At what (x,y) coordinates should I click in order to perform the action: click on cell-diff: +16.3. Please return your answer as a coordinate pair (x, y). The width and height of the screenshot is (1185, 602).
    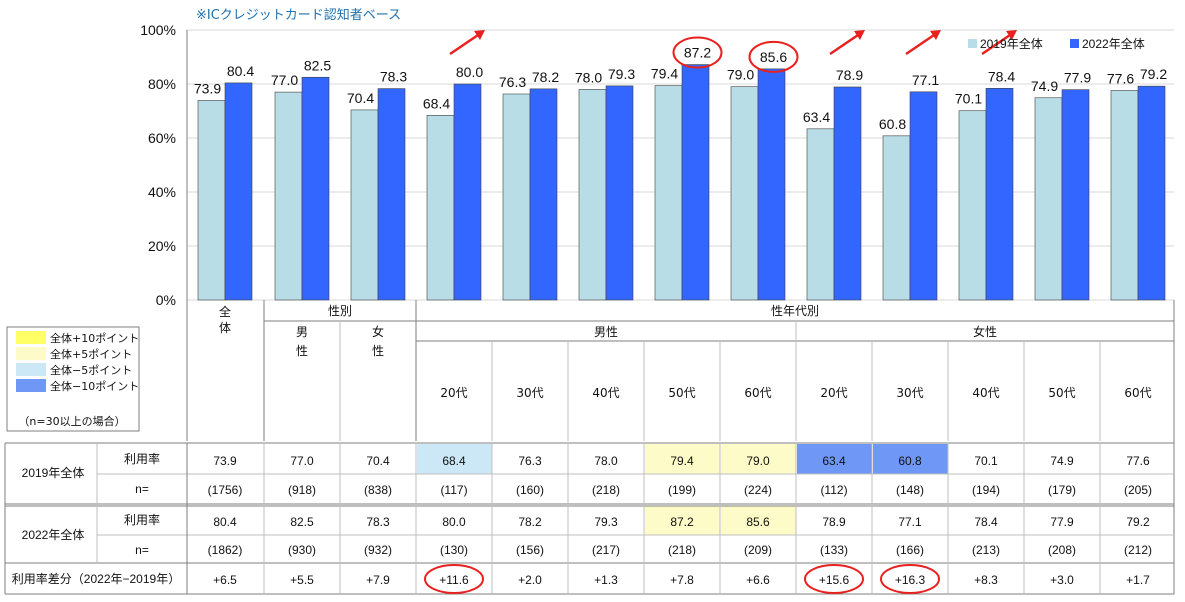
    Looking at the image, I should click on (910, 580).